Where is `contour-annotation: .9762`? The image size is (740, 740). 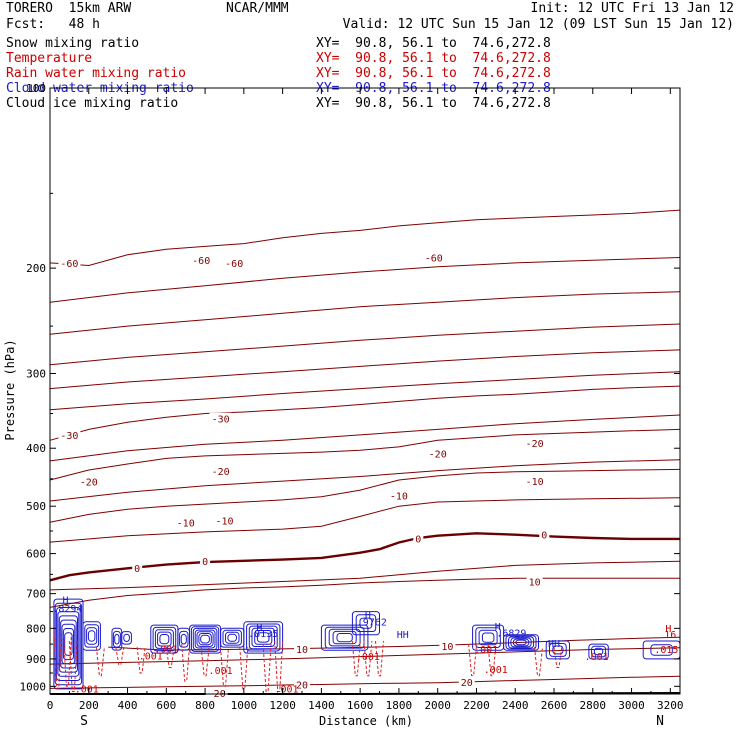
contour-annotation: .9762 is located at coordinates (372, 623).